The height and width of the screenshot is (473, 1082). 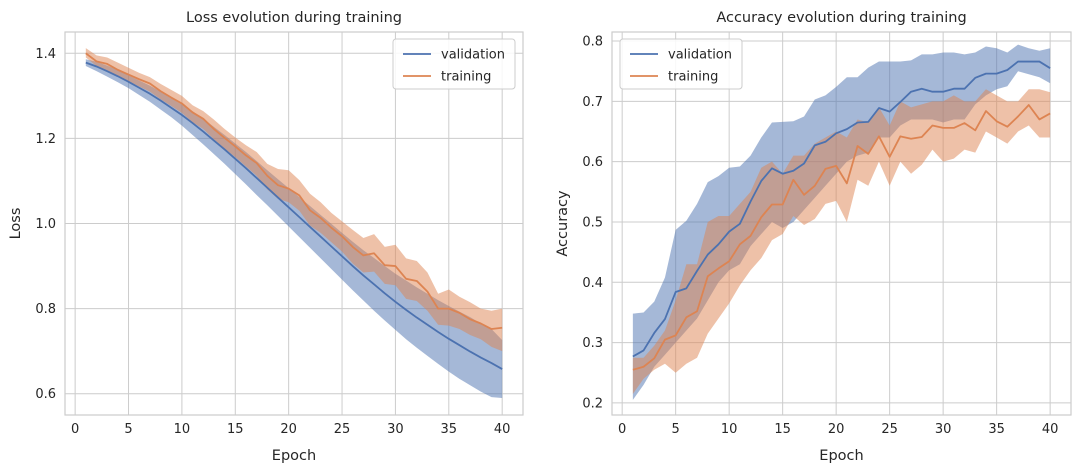 What do you see at coordinates (996, 429) in the screenshot?
I see `accuracy-x-tick-label: 35` at bounding box center [996, 429].